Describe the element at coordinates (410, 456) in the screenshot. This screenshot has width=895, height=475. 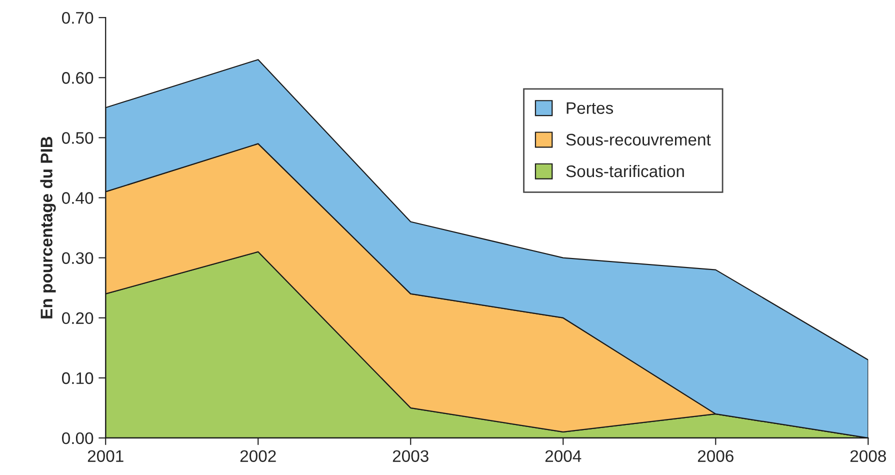
I see `x-tick-label: 2003` at that location.